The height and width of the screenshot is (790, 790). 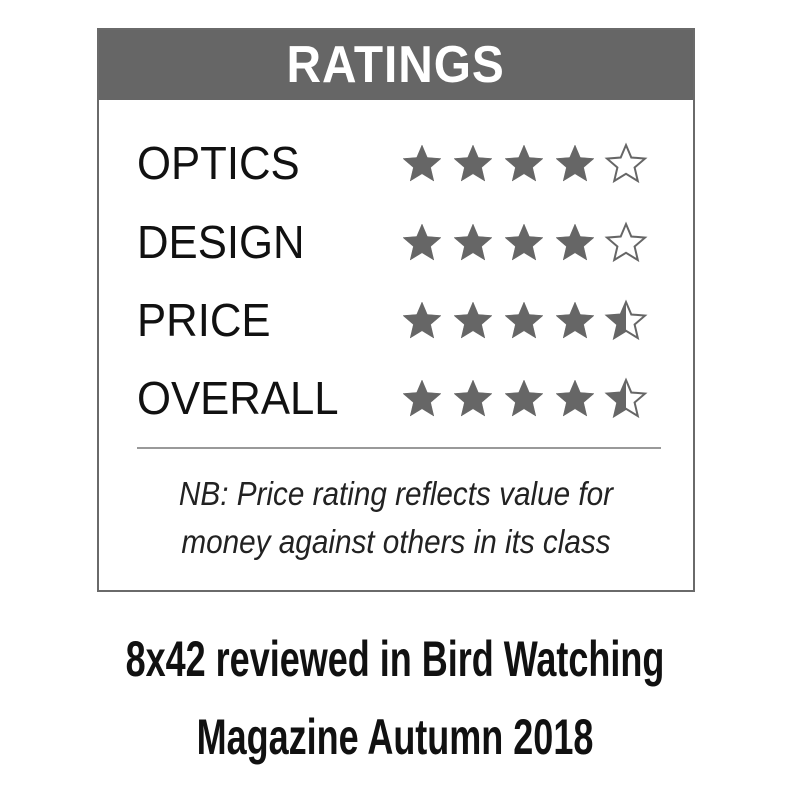 I want to click on rating-row-optics: OPTICS, so click(x=407, y=163).